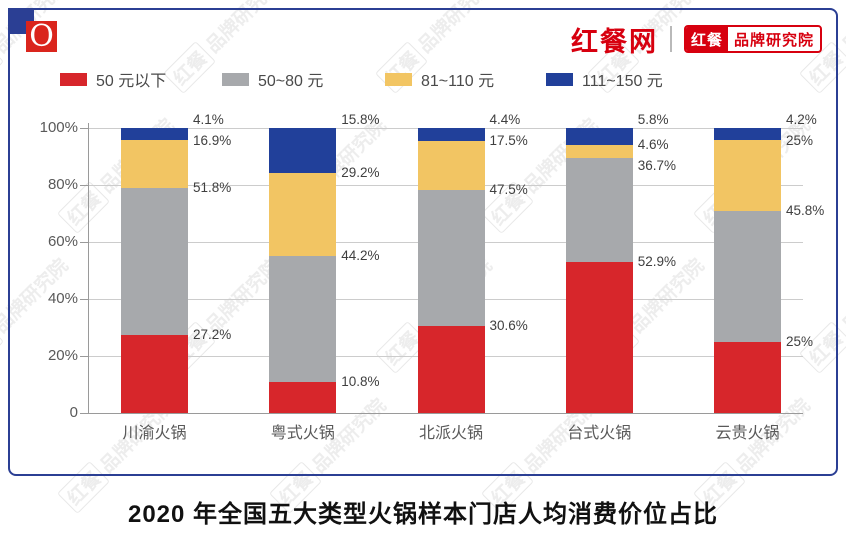 The height and width of the screenshot is (546, 846). Describe the element at coordinates (614, 41) in the screenshot. I see `brand-site-name: 红餐网` at that location.